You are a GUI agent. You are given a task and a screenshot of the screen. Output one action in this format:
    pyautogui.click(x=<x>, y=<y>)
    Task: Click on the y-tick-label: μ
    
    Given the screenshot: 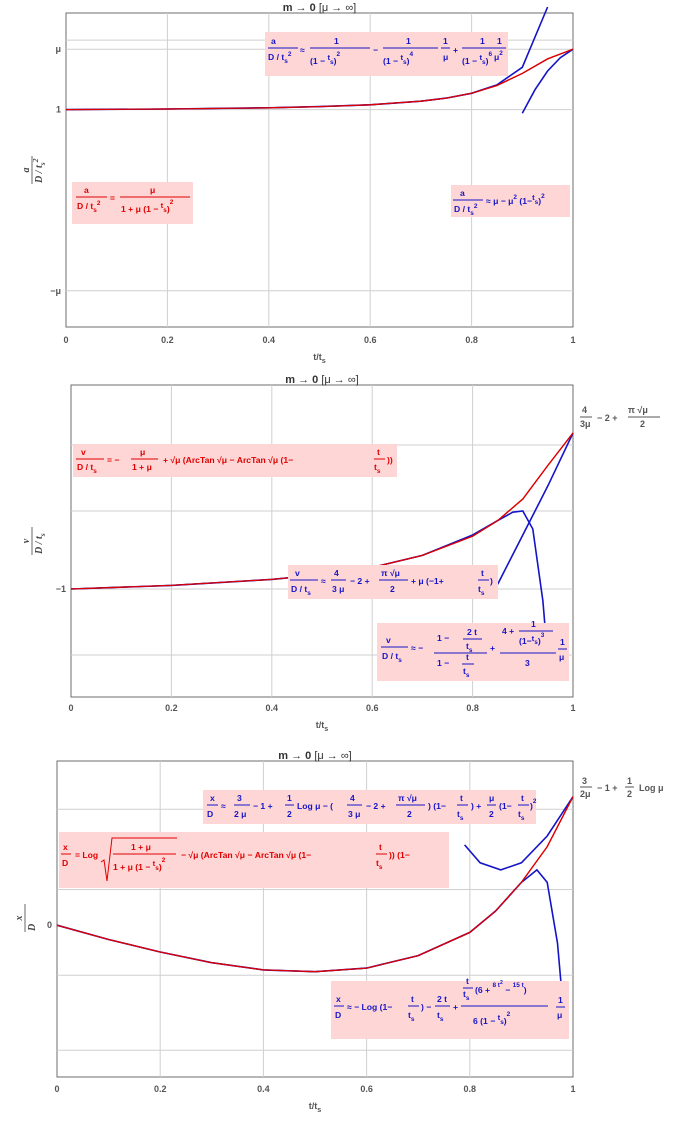 What is the action you would take?
    pyautogui.click(x=58, y=49)
    